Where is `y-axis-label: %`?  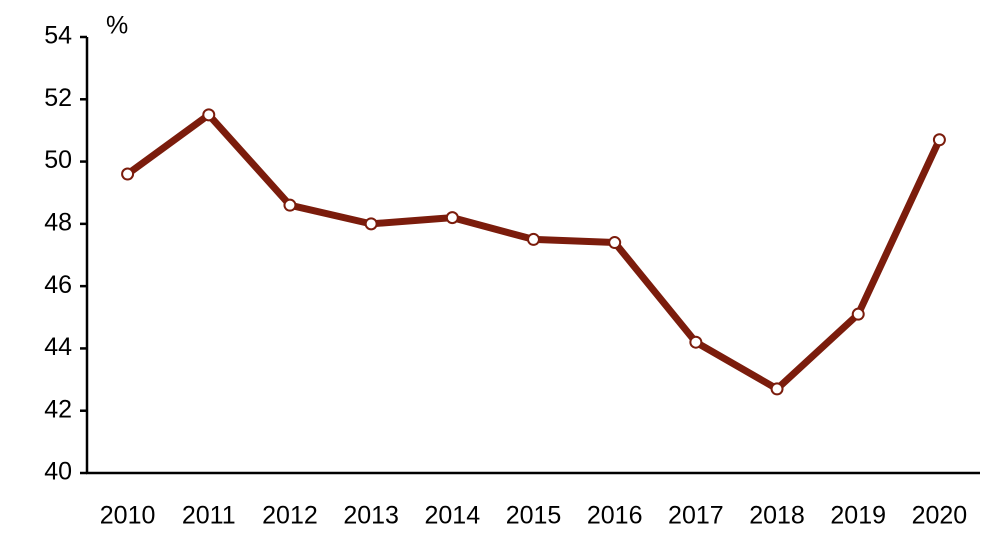 y-axis-label: % is located at coordinates (117, 26).